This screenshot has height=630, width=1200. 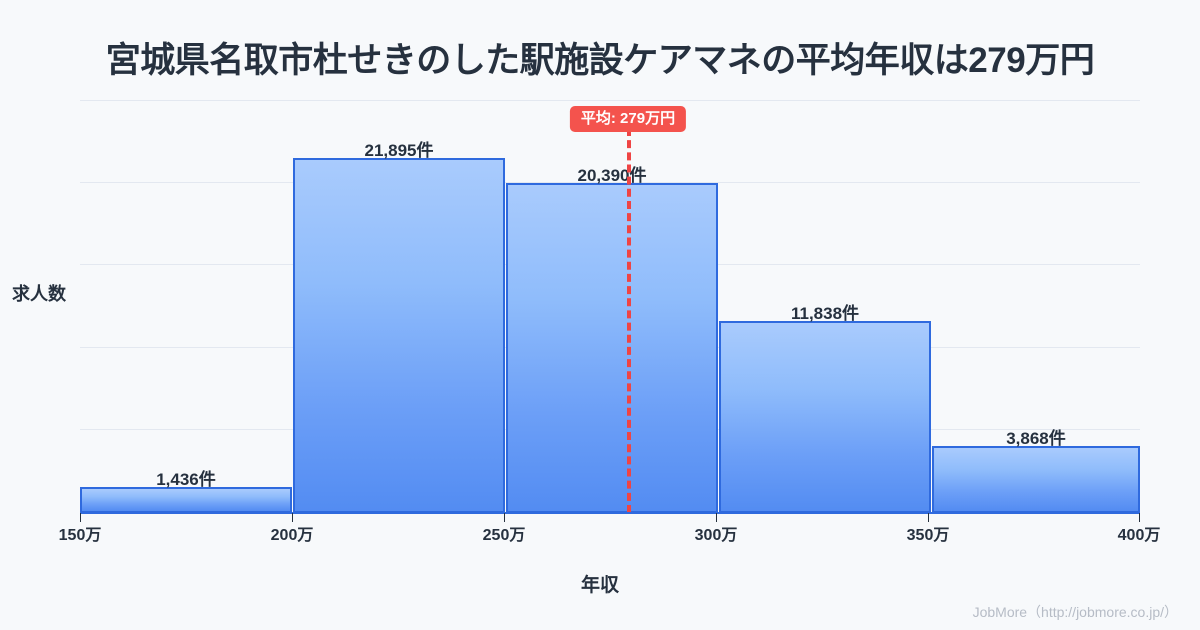 What do you see at coordinates (600, 60) in the screenshot?
I see `chart-title: 宮城県名取市杜せきのした駅施設ケアマネの平均年収は279万円` at bounding box center [600, 60].